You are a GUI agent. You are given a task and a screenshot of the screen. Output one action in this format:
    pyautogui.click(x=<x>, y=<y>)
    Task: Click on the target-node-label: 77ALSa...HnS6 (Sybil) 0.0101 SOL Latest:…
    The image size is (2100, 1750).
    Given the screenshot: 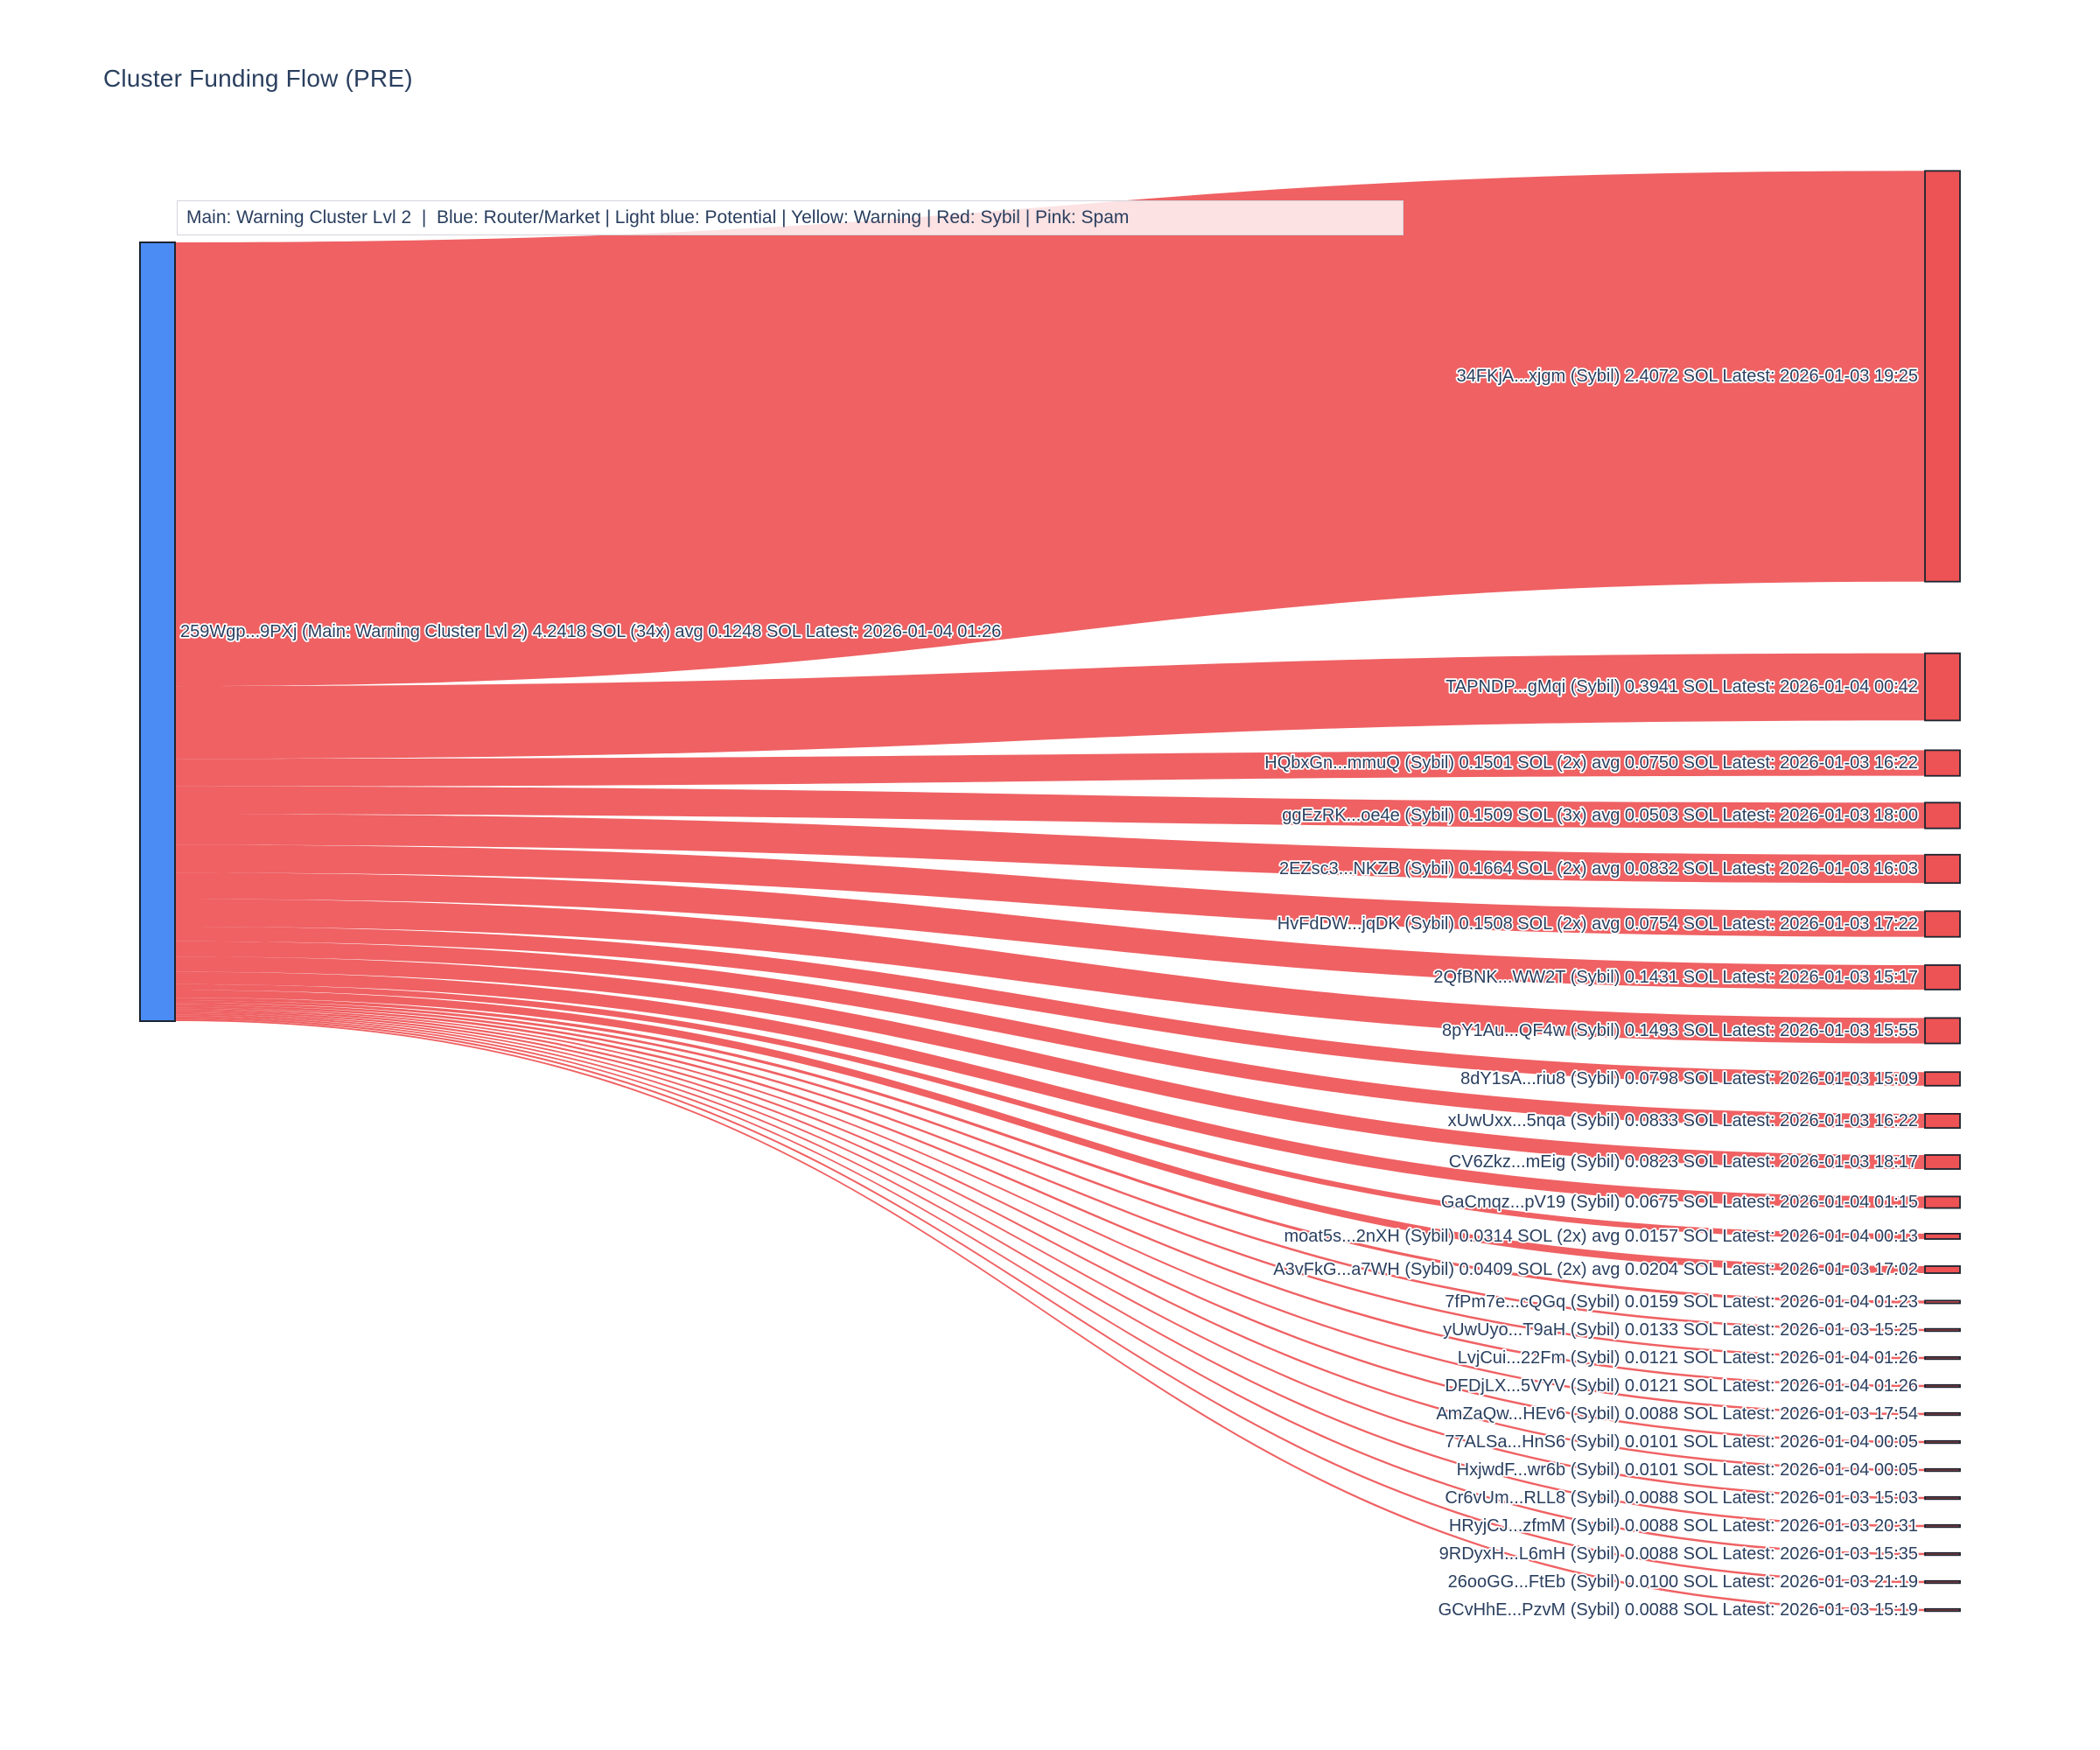 What is the action you would take?
    pyautogui.click(x=1681, y=1442)
    